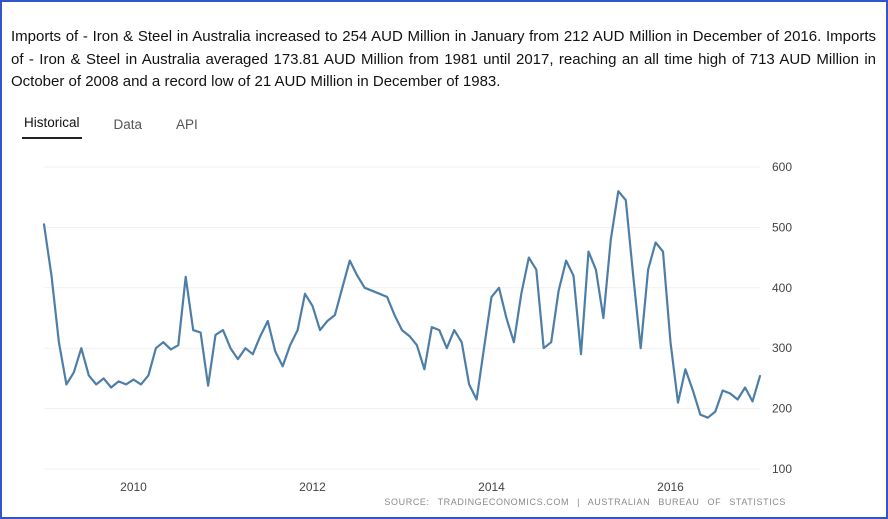 The height and width of the screenshot is (519, 888). Describe the element at coordinates (782, 469) in the screenshot. I see `y-tick-label: 100` at that location.